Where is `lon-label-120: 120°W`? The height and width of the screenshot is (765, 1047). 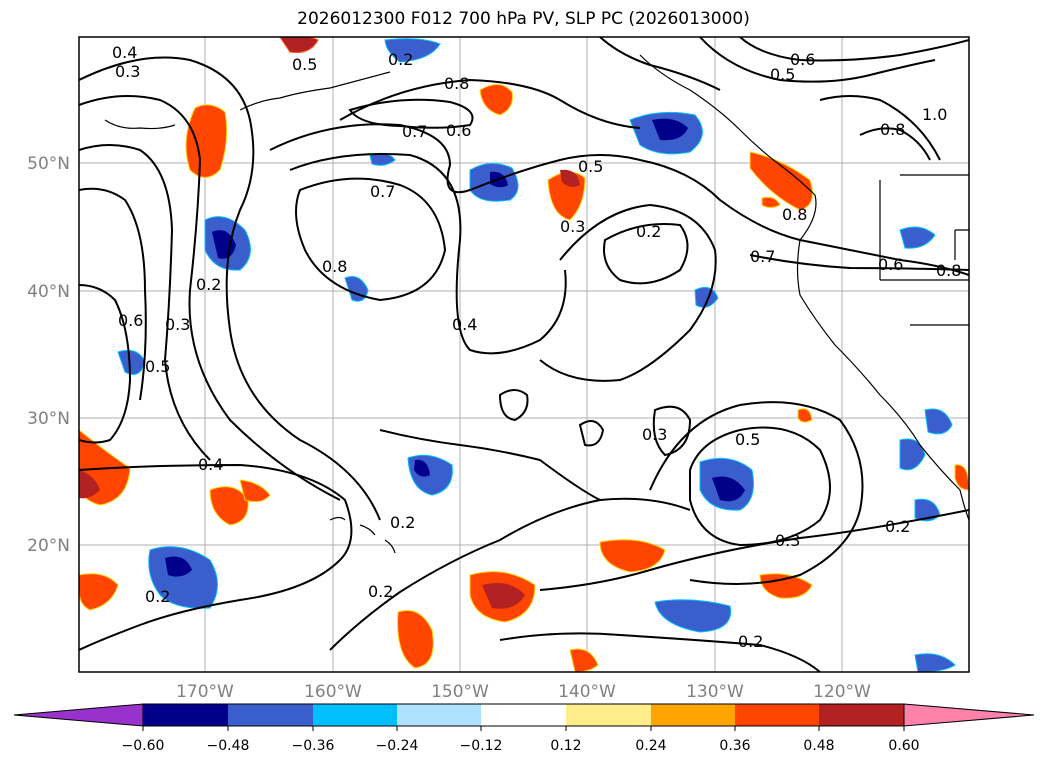
lon-label-120: 120°W is located at coordinates (842, 692).